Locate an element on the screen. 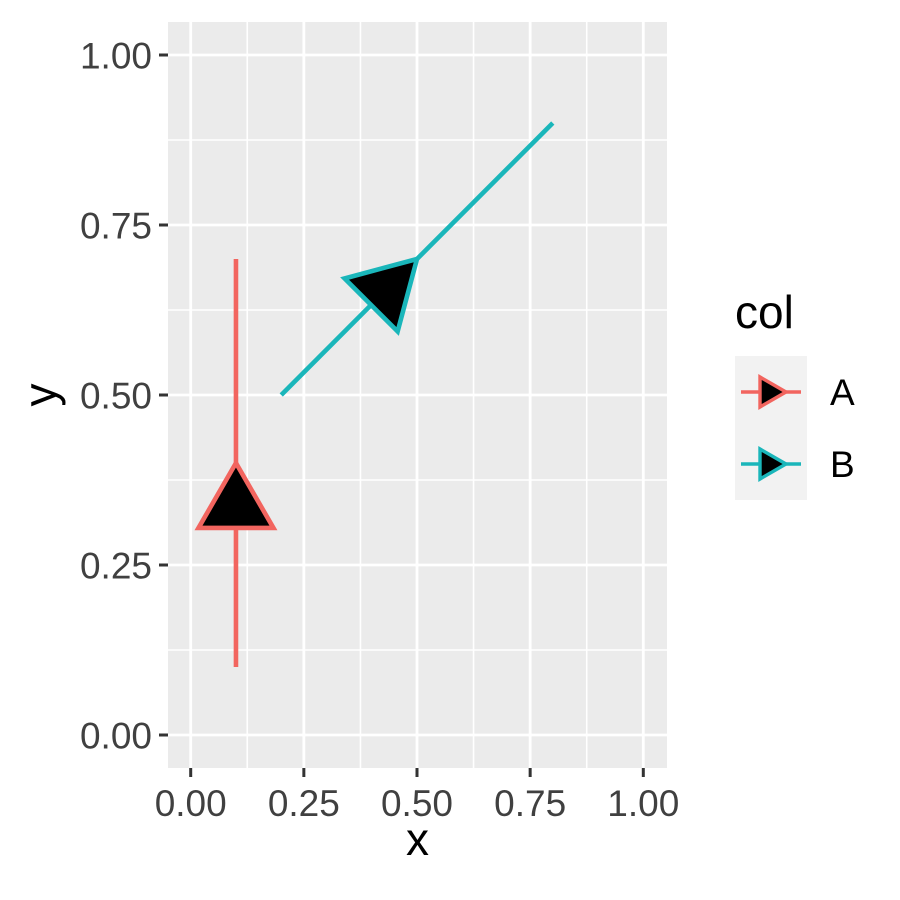 This screenshot has width=900, height=900. legend-key-A is located at coordinates (771, 392).